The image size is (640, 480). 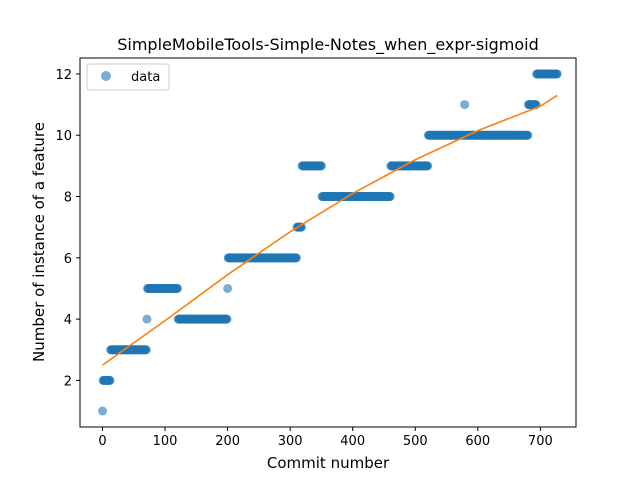 I want to click on legend-box, so click(x=128, y=77).